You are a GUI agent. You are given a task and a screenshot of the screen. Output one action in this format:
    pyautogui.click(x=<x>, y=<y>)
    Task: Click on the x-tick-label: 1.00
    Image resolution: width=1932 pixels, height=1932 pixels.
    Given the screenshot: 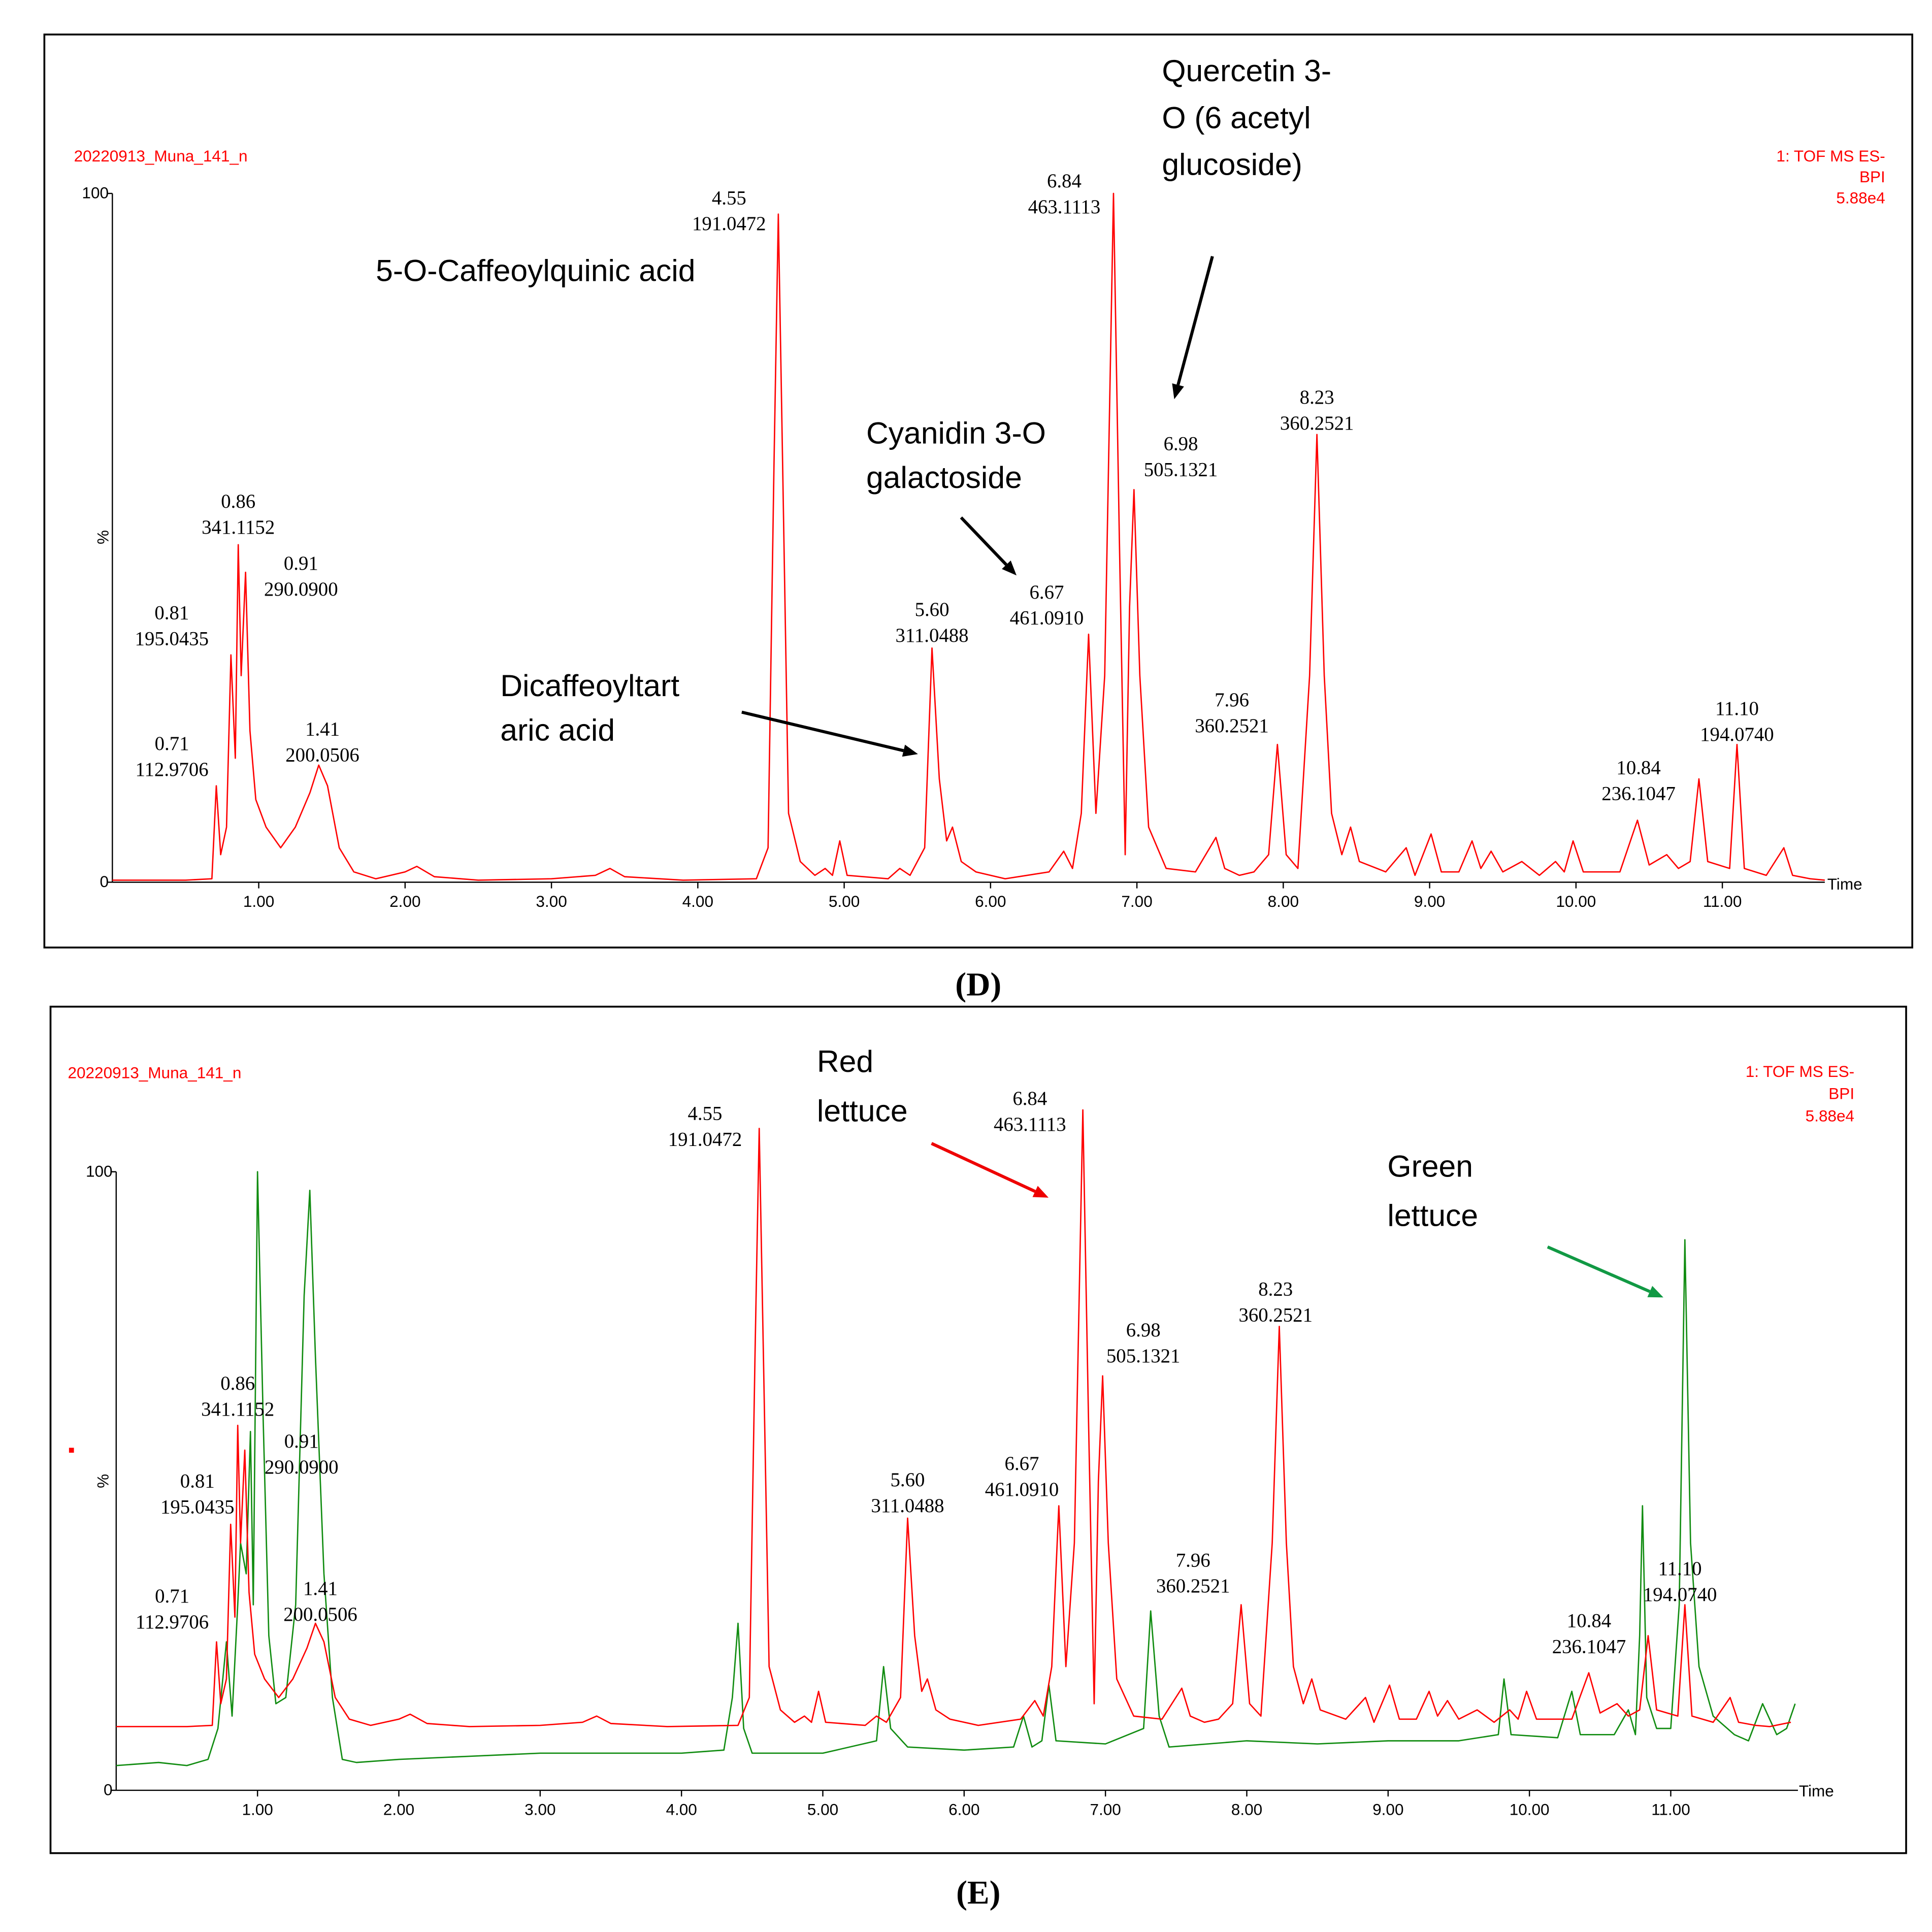 What is the action you would take?
    pyautogui.click(x=258, y=901)
    